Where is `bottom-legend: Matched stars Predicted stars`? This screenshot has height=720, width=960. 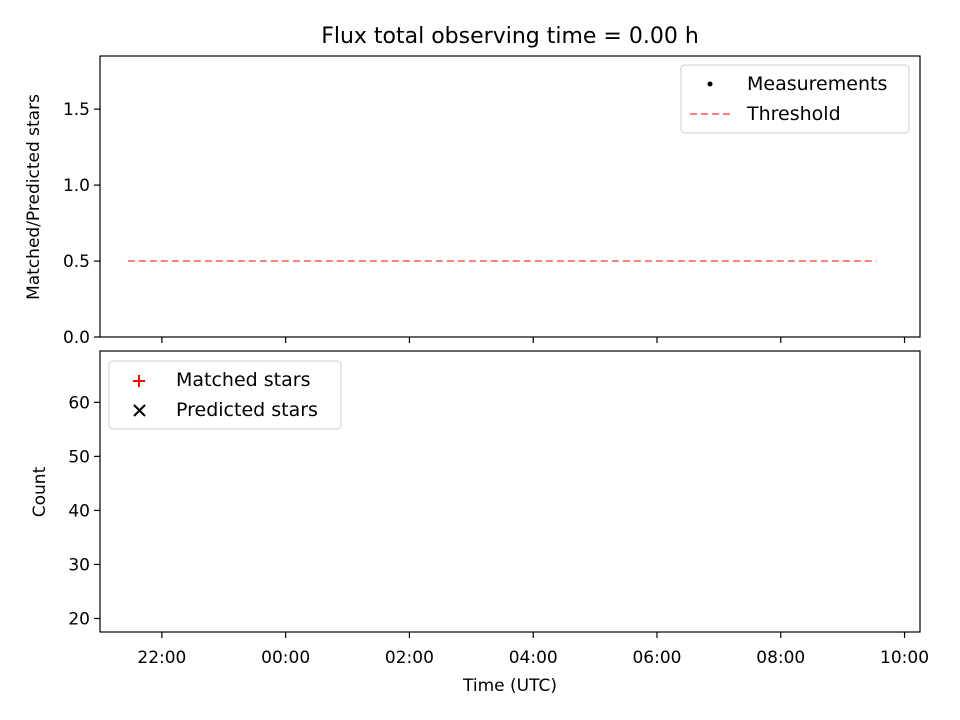
bottom-legend: Matched stars Predicted stars is located at coordinates (225, 395).